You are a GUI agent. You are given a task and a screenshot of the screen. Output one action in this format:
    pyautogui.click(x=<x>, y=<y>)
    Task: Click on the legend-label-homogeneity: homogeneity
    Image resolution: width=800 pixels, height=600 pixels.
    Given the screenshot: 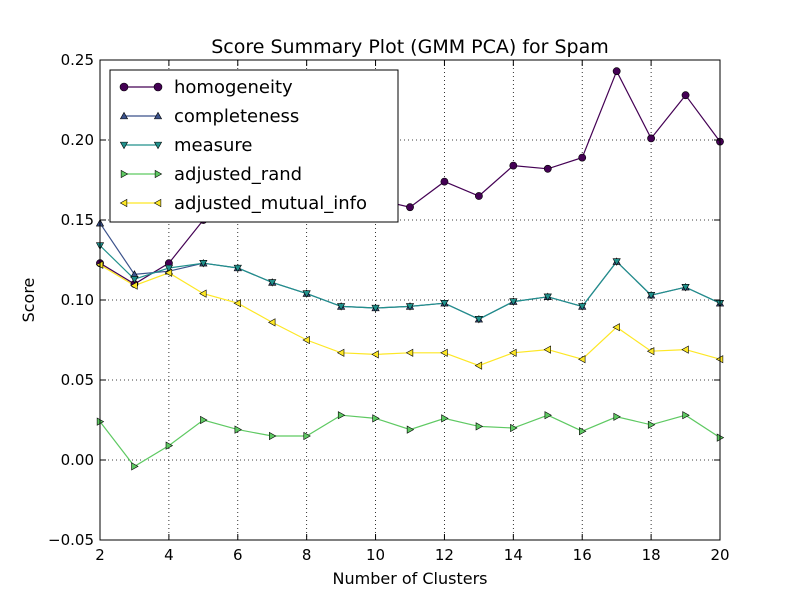 What is the action you would take?
    pyautogui.click(x=233, y=87)
    